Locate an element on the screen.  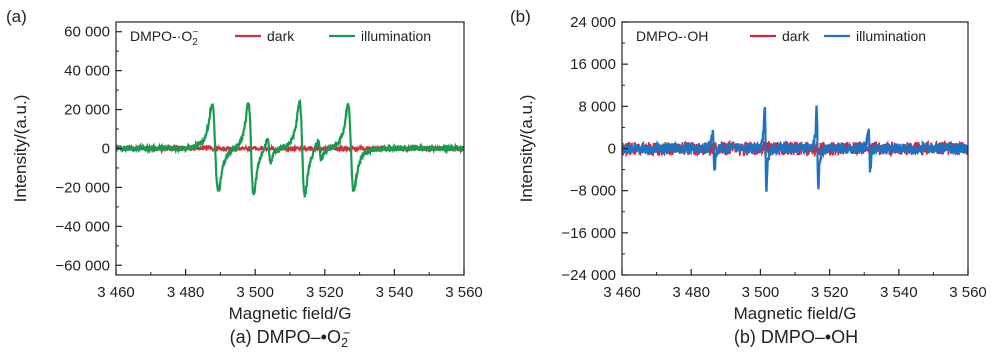
panel-caption-main: (a) DMPO–•O is located at coordinates (285, 337).